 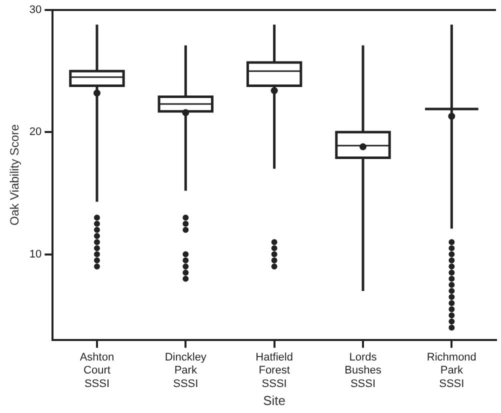 What do you see at coordinates (15, 175) in the screenshot?
I see `y-axis-title: Oak Viability Score` at bounding box center [15, 175].